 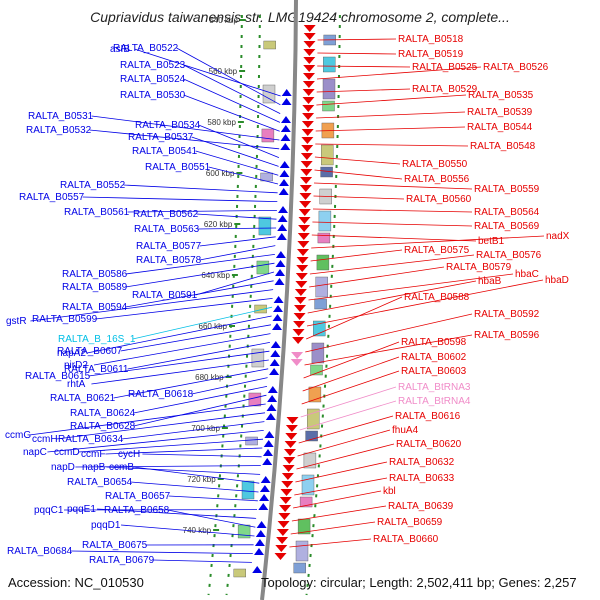 What do you see at coordinates (161, 137) in the screenshot?
I see `left-gene-label: RALTA_B0537` at bounding box center [161, 137].